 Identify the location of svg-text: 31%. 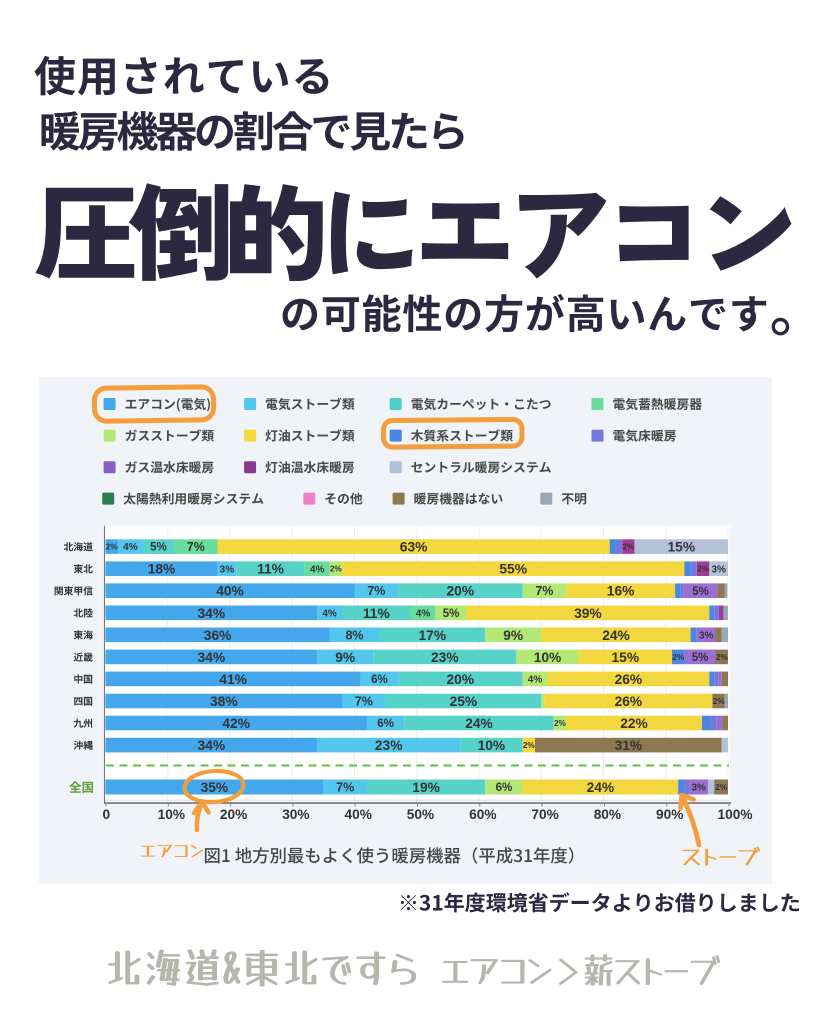
(629, 745).